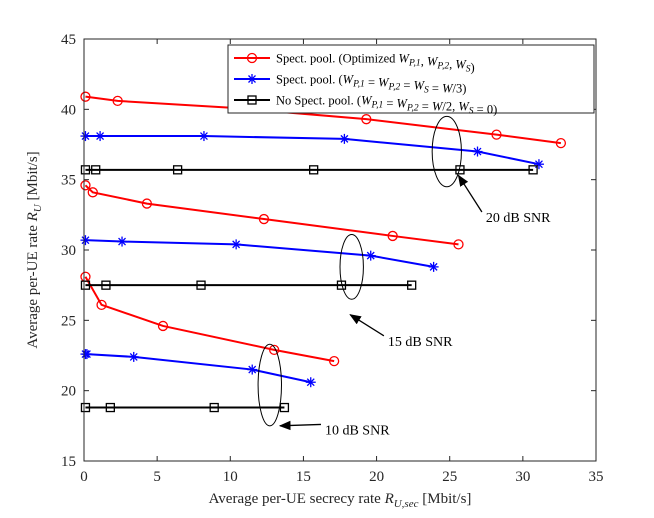 The image size is (654, 518). I want to click on legend-label-text: No Spect. pool. (, so click(318, 101).